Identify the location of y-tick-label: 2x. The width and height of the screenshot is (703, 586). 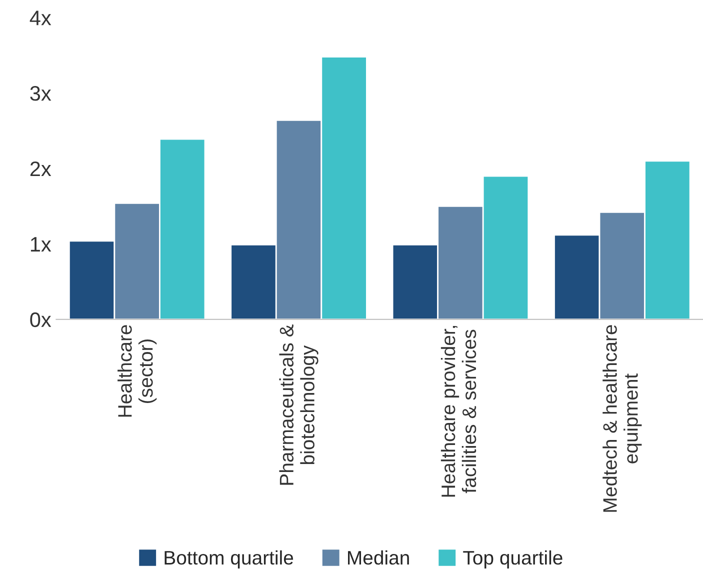
(41, 168).